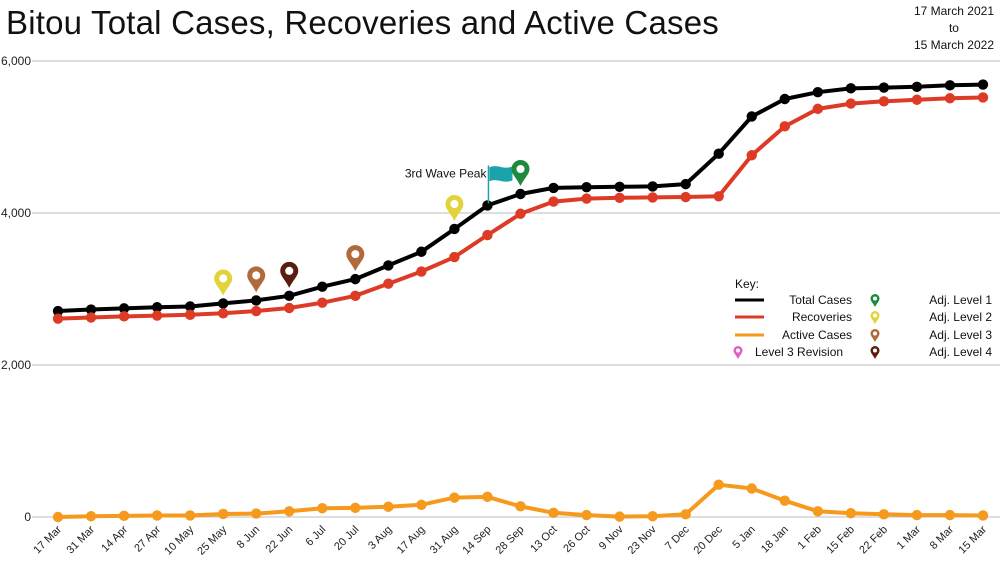 The width and height of the screenshot is (1000, 565). I want to click on y-tick-label: 6,000, so click(16, 61).